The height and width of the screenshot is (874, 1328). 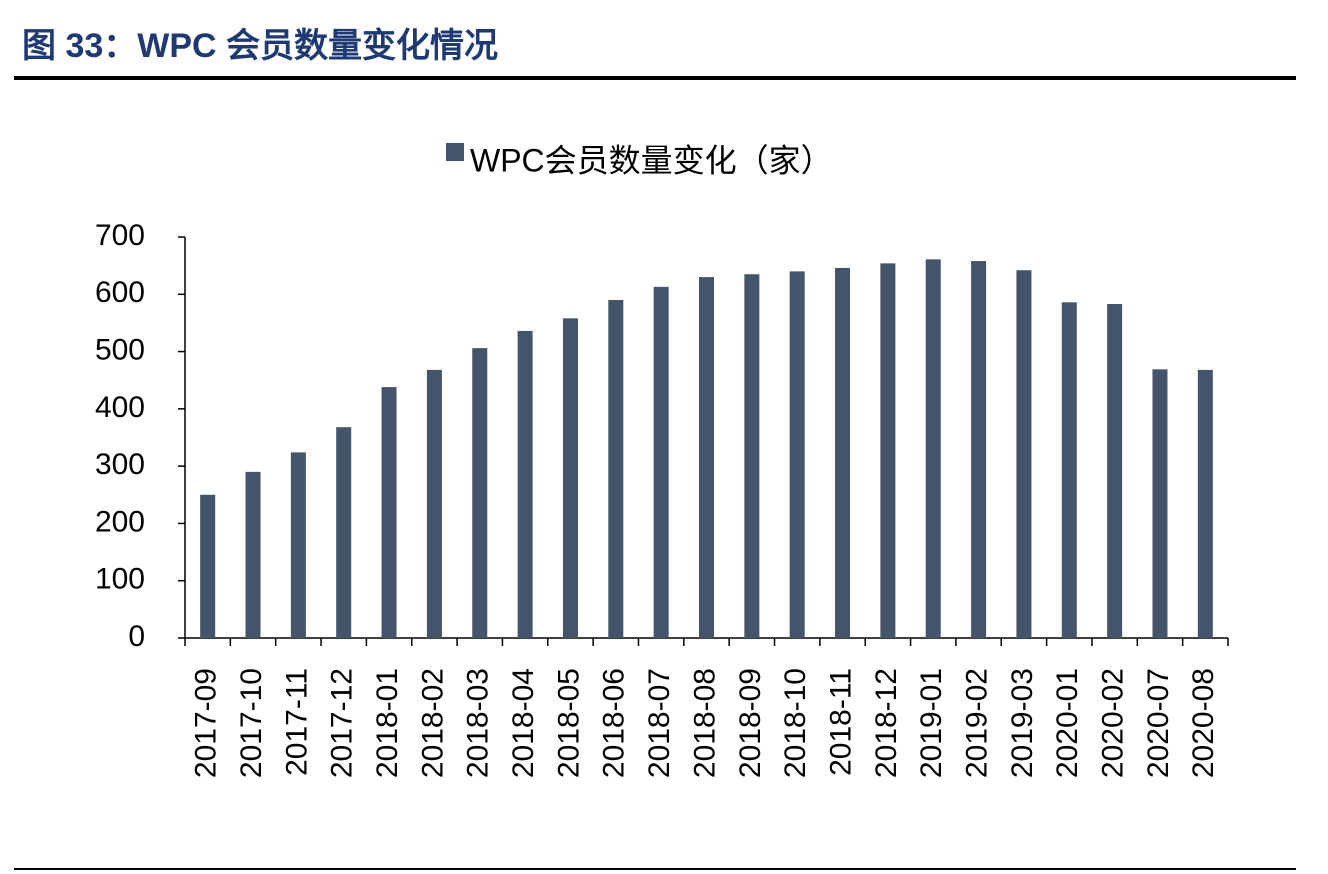 What do you see at coordinates (120, 349) in the screenshot?
I see `y-tick-label: 500` at bounding box center [120, 349].